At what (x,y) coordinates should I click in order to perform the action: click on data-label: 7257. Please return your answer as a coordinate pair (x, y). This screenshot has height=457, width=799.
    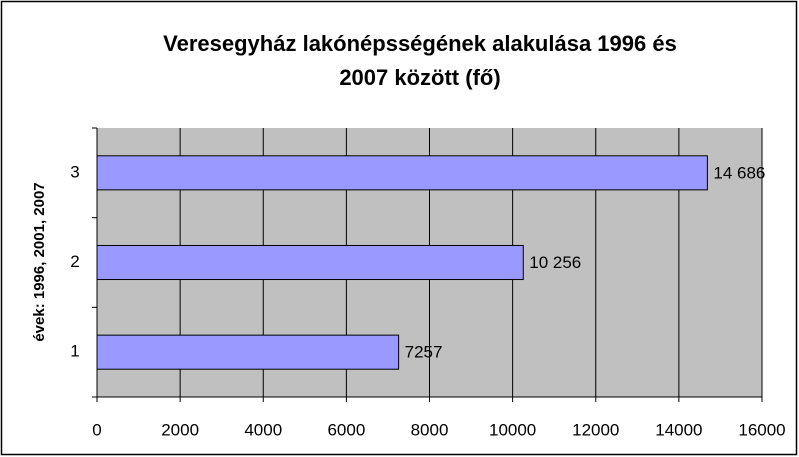
    Looking at the image, I should click on (424, 352).